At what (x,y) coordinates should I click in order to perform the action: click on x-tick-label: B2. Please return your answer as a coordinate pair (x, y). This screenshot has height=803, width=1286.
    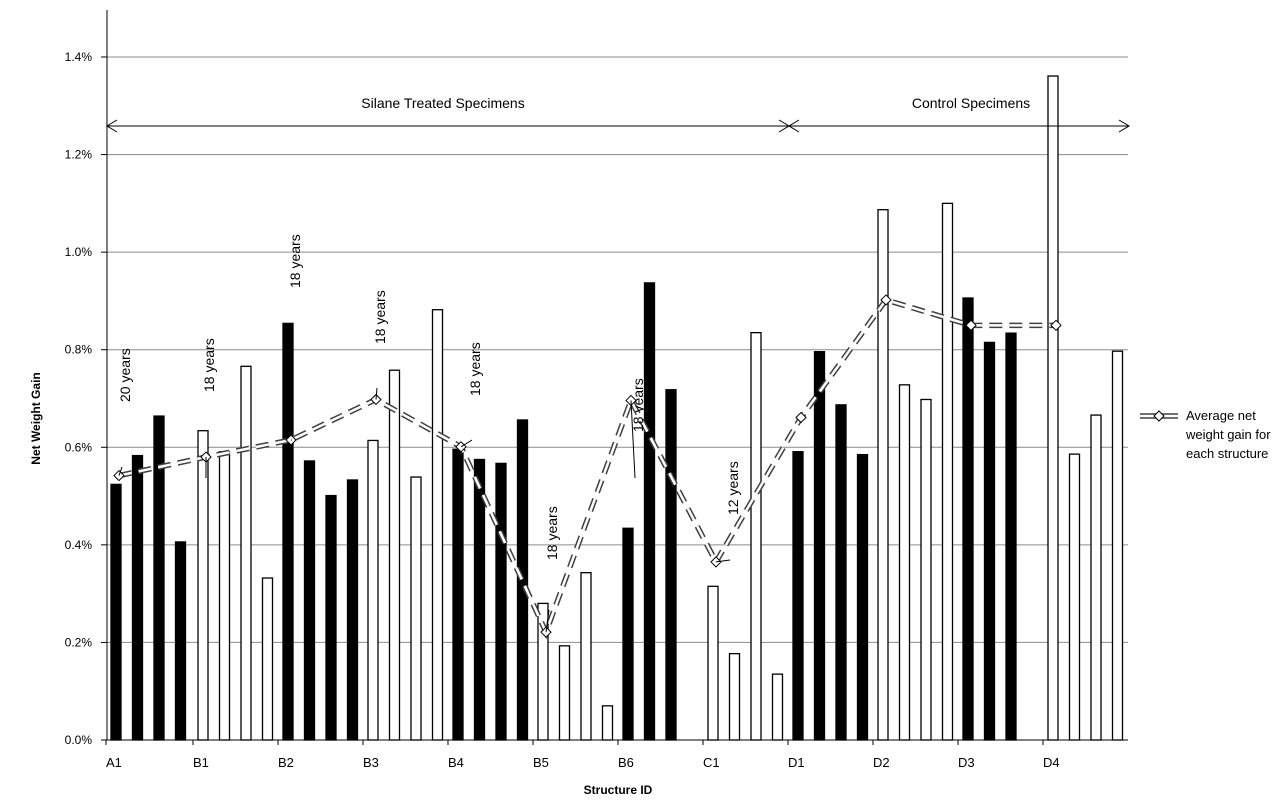
    Looking at the image, I should click on (286, 762).